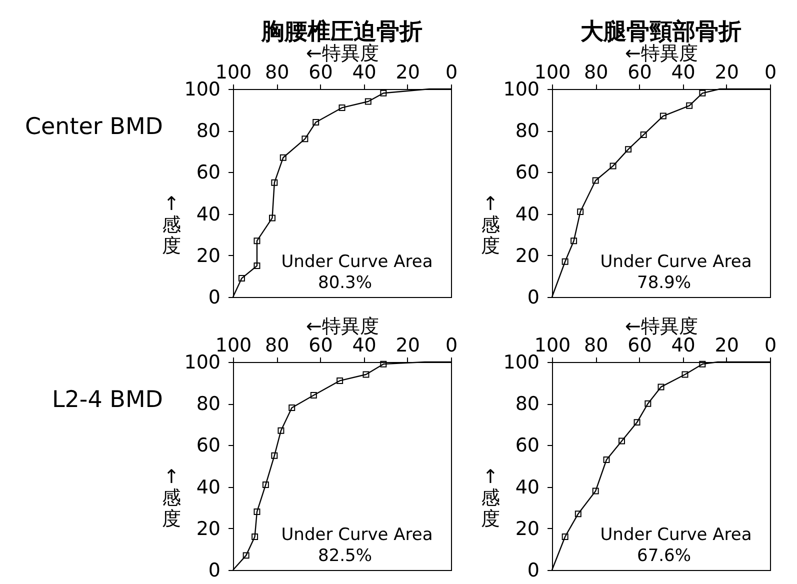  Describe the element at coordinates (345, 556) in the screenshot. I see `annotation: 82.5%` at that location.